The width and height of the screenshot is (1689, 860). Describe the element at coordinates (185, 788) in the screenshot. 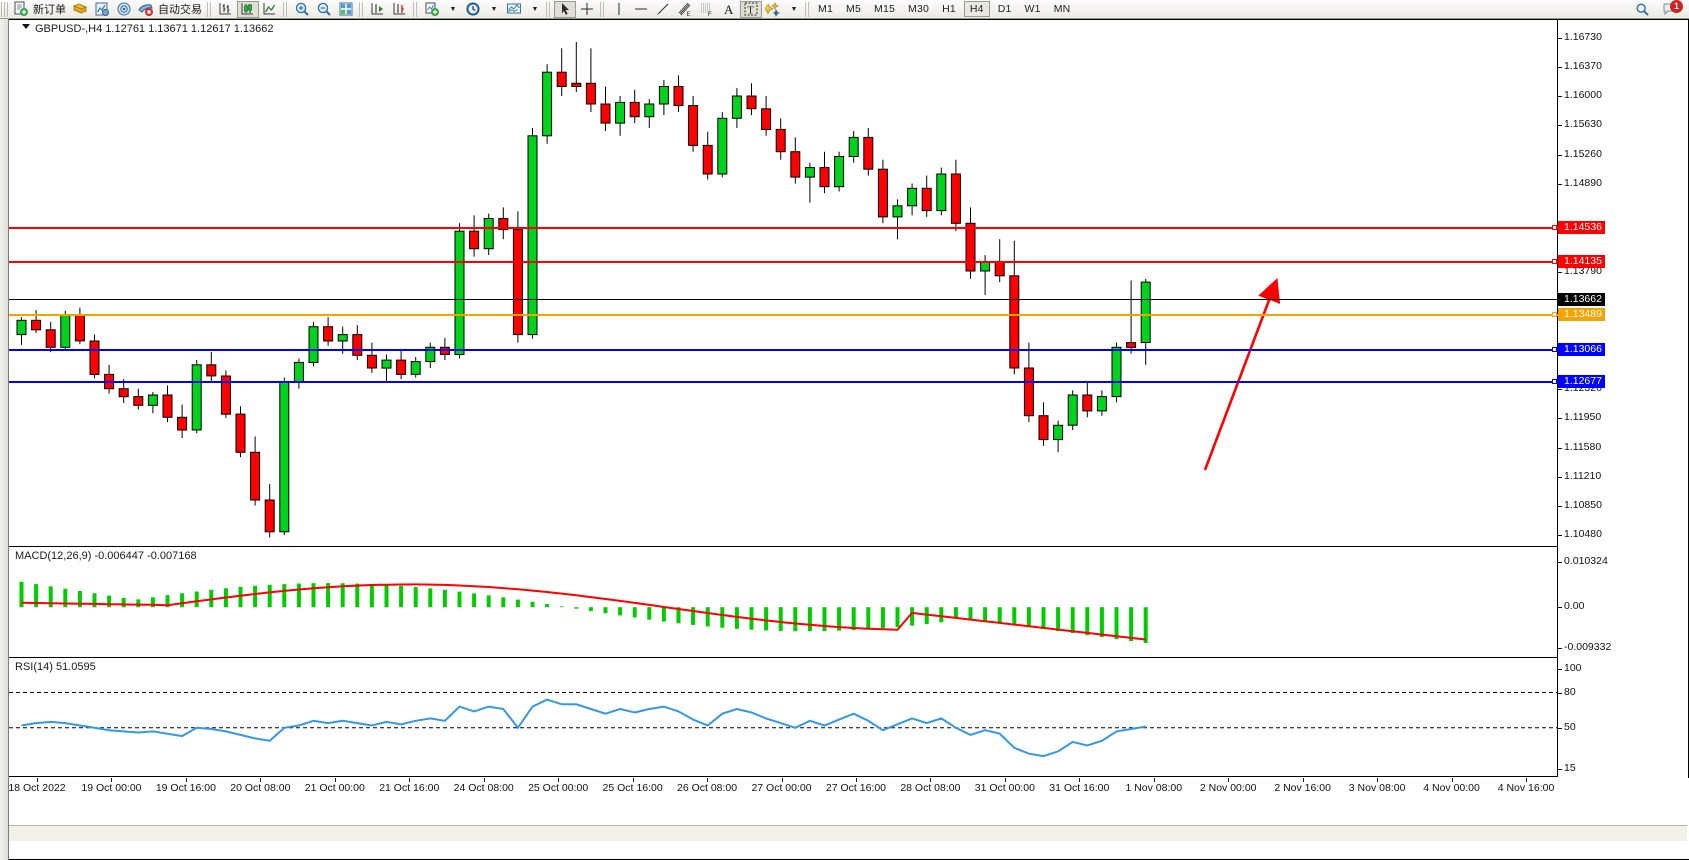

I see `time-tick-label: 19 Oct 16:00` at that location.